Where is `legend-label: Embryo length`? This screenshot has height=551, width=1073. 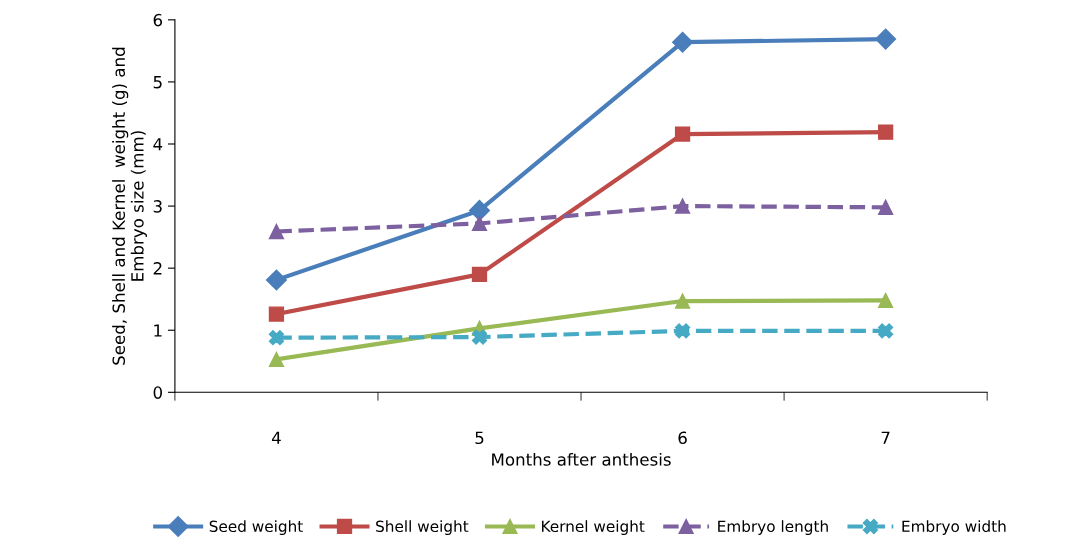
legend-label: Embryo length is located at coordinates (773, 527).